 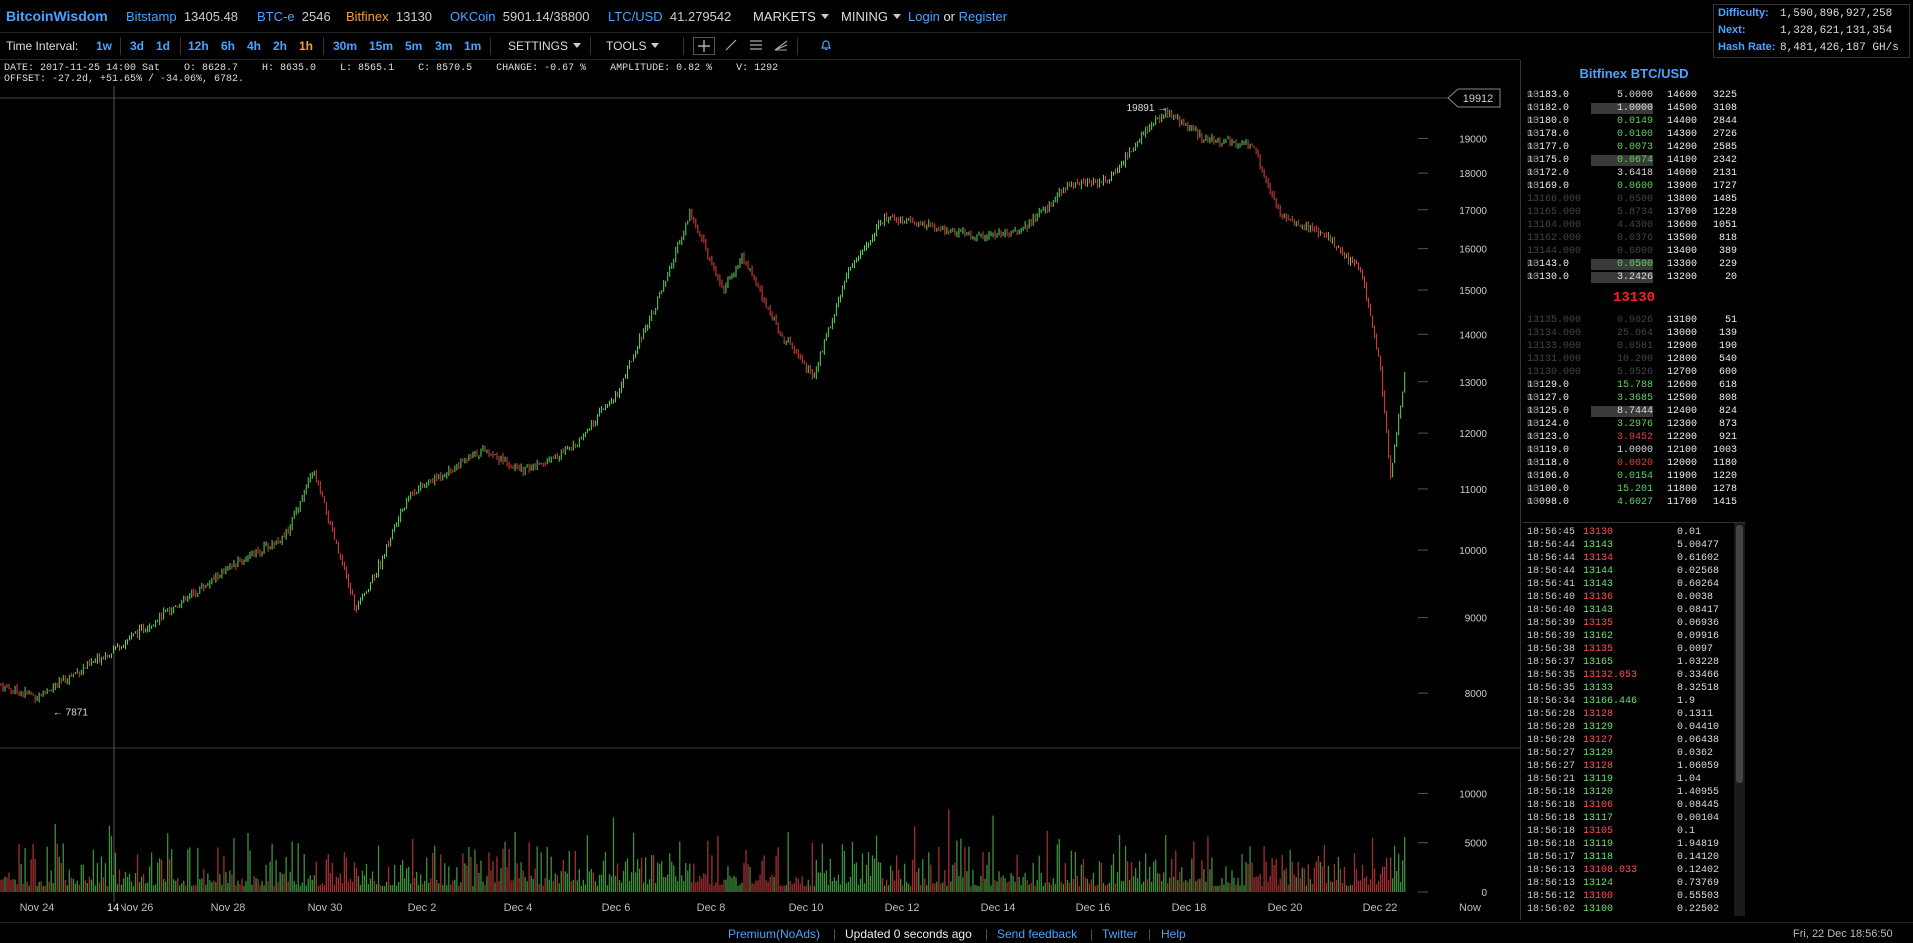 What do you see at coordinates (1739, 654) in the screenshot?
I see `scrollbar-thumb` at bounding box center [1739, 654].